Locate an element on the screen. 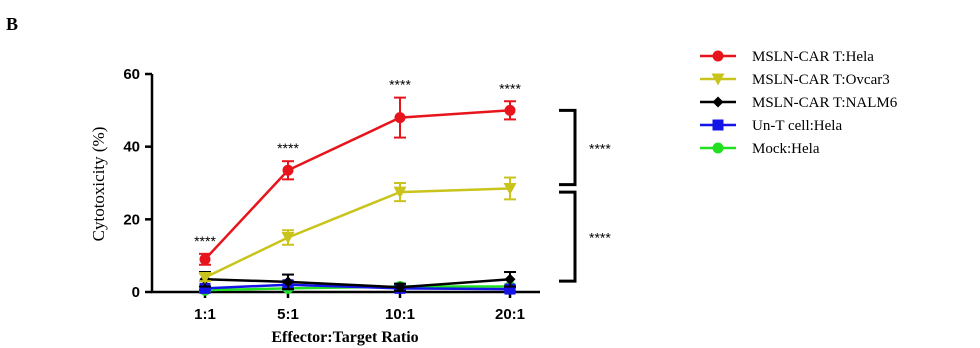 The width and height of the screenshot is (980, 348). series-msln-car-t-ovcar3 is located at coordinates (357, 230).